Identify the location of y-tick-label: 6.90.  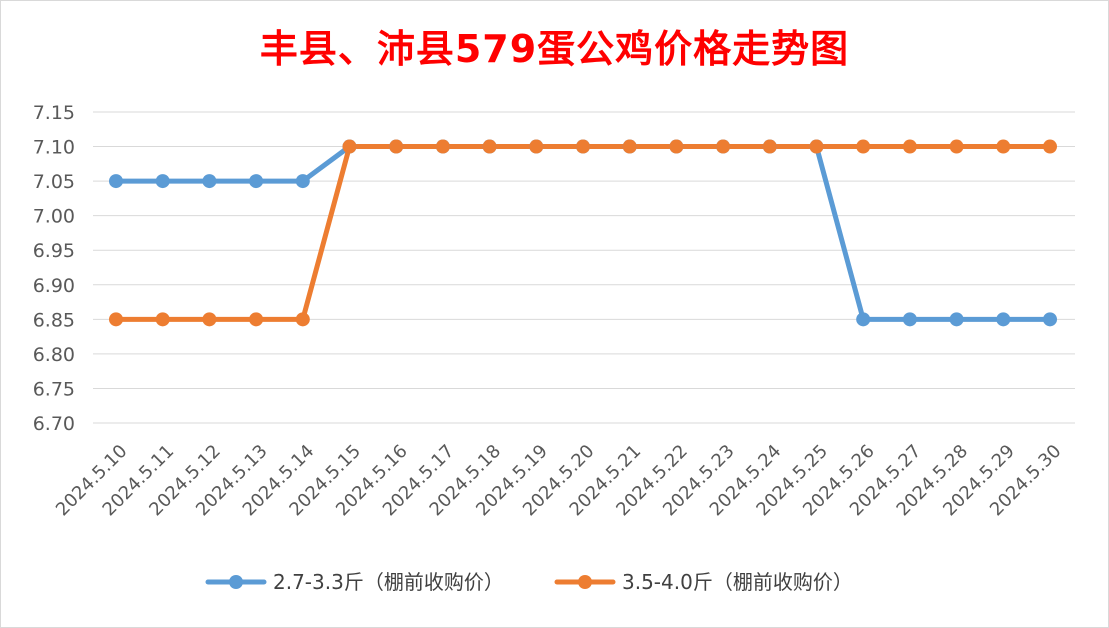
(54, 286).